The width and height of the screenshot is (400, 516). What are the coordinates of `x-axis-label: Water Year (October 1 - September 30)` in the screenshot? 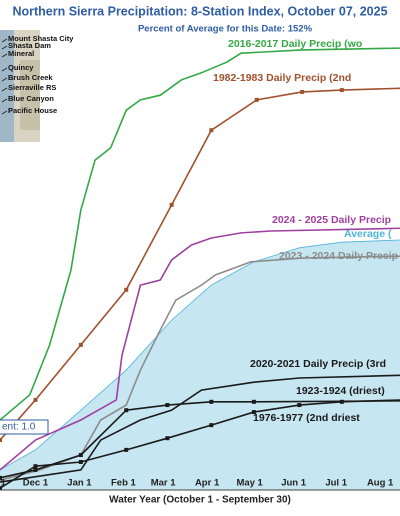 It's located at (200, 500).